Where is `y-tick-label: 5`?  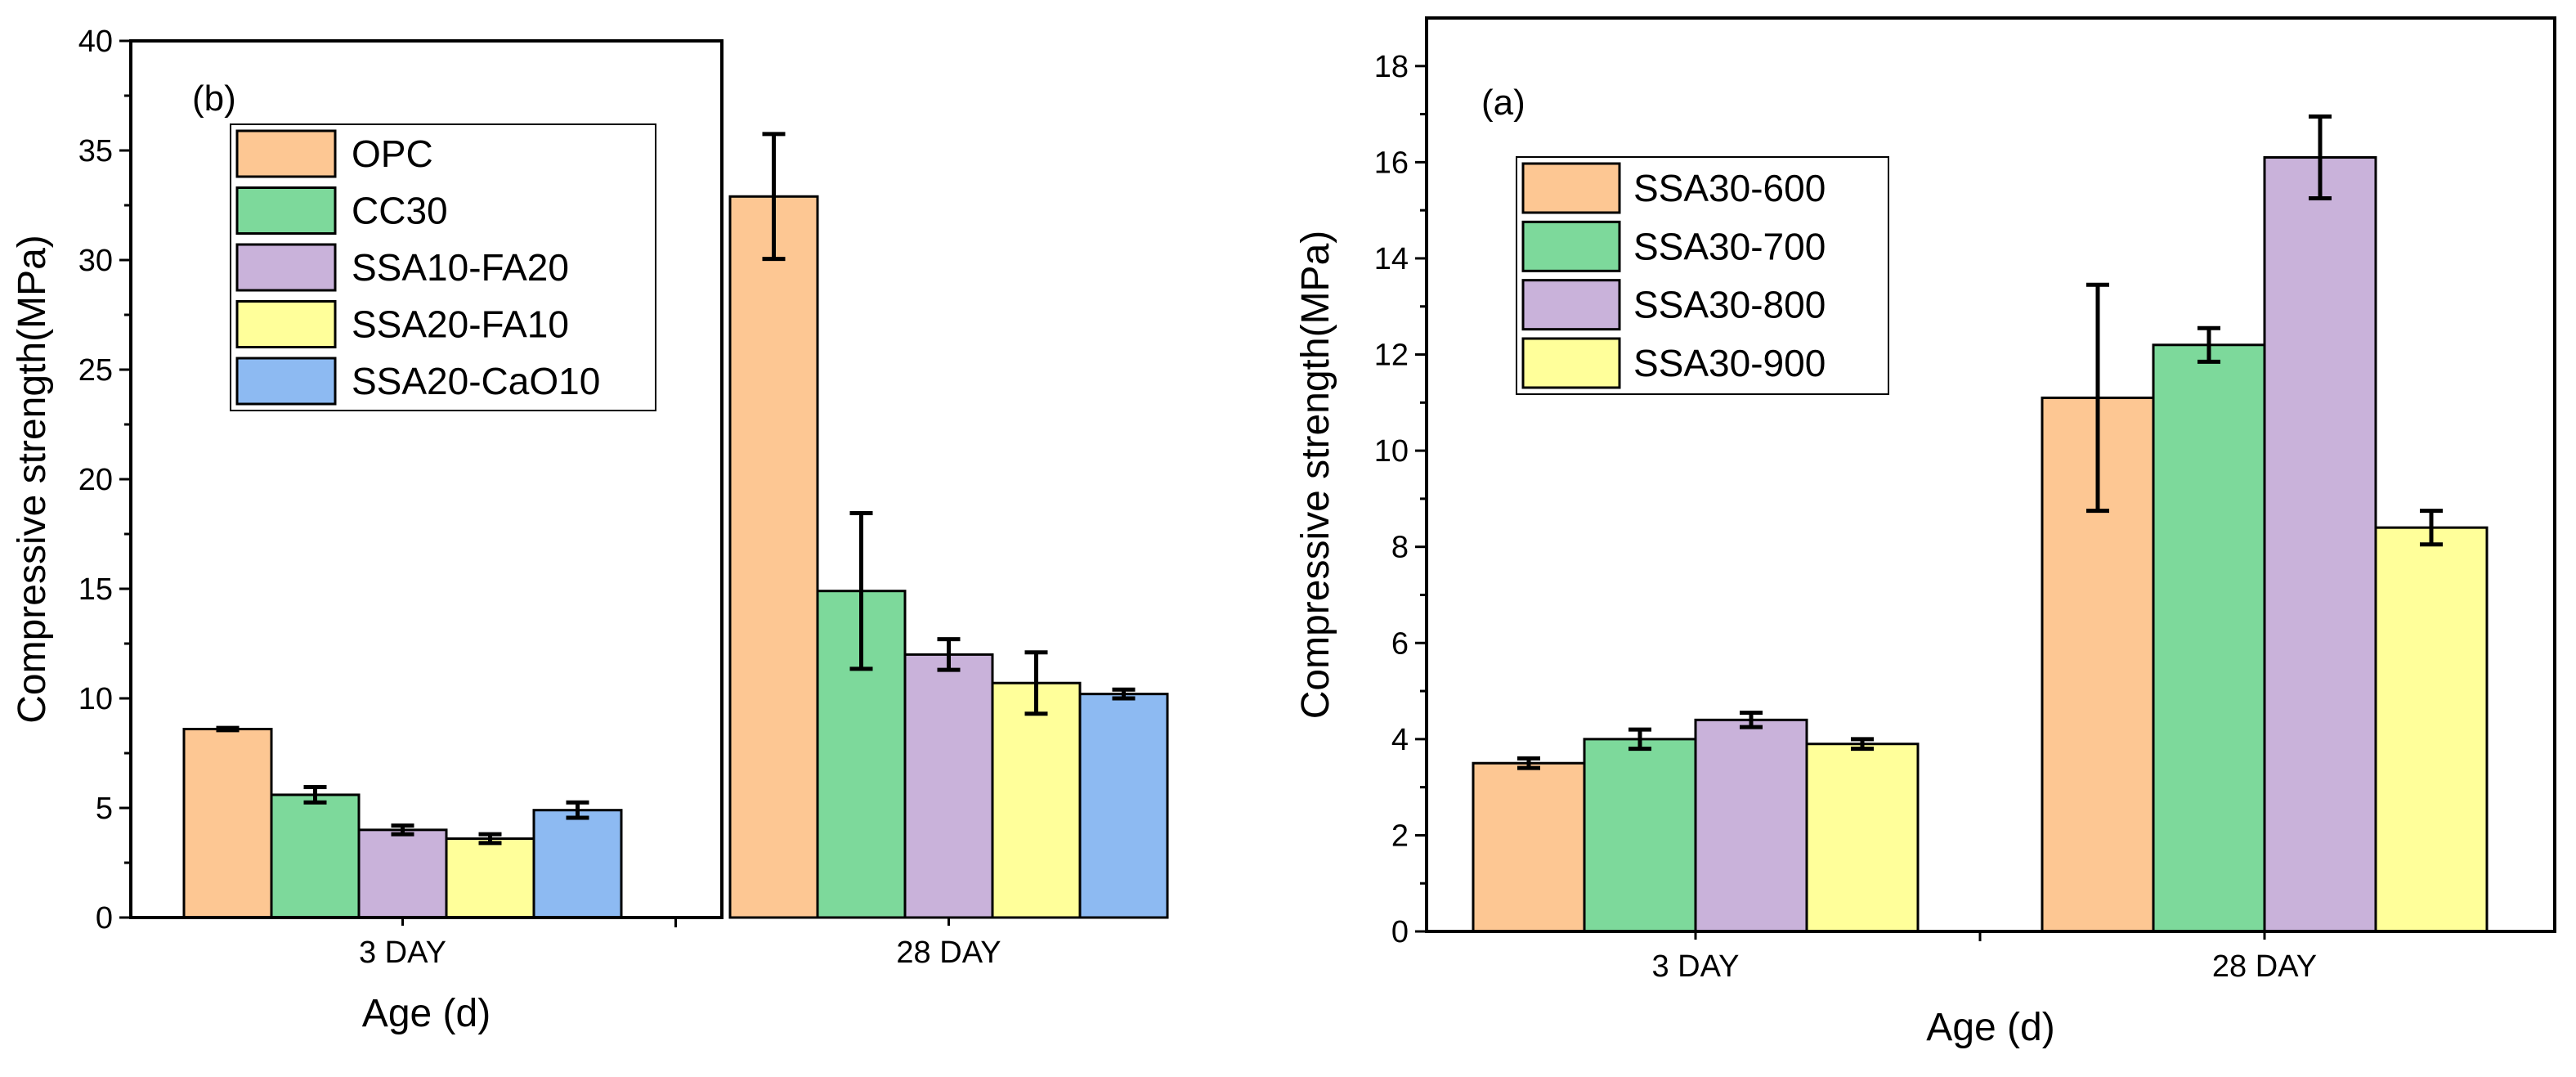 y-tick-label: 5 is located at coordinates (104, 809).